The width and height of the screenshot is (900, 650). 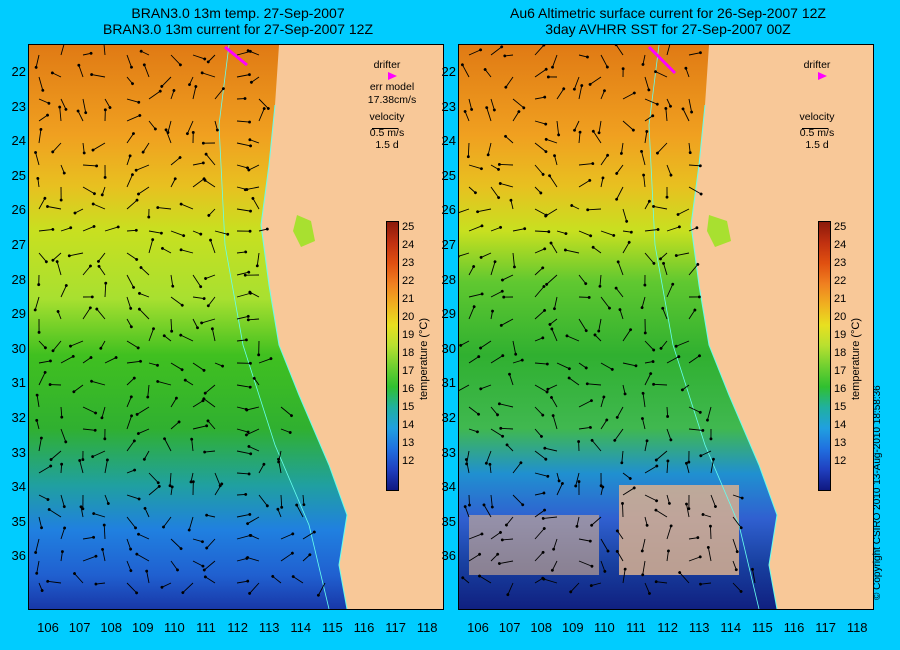 What do you see at coordinates (385, 128) in the screenshot?
I see `left-velocity-scale-bar` at bounding box center [385, 128].